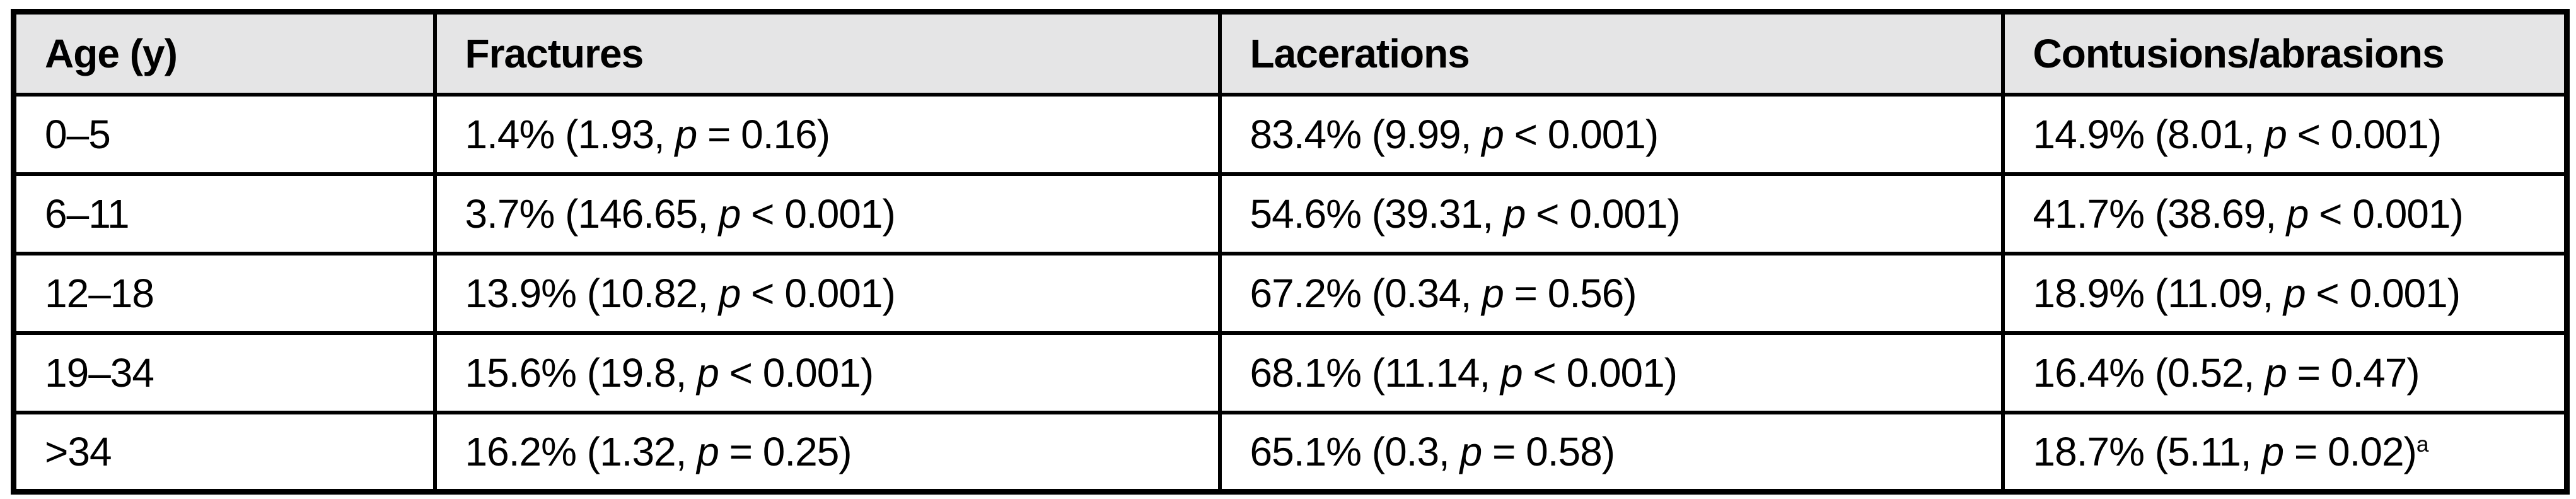 The width and height of the screenshot is (2576, 499). I want to click on value-cell-contusions: 18.7% (5.11, p = 0.02)a, so click(2284, 452).